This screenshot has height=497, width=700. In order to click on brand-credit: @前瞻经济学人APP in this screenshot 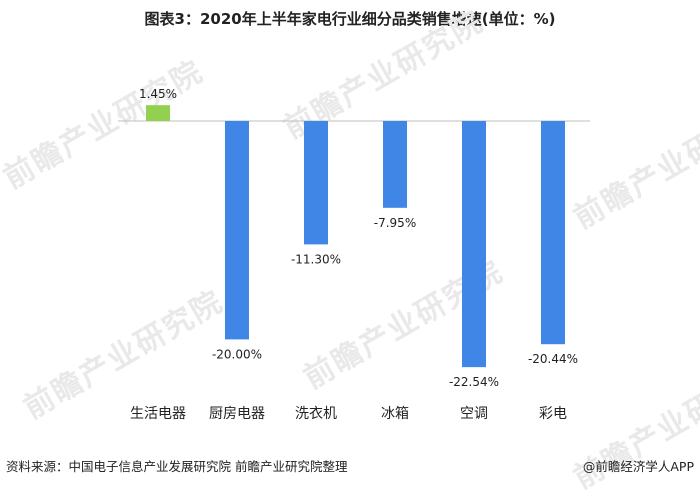, I will do `click(638, 466)`.